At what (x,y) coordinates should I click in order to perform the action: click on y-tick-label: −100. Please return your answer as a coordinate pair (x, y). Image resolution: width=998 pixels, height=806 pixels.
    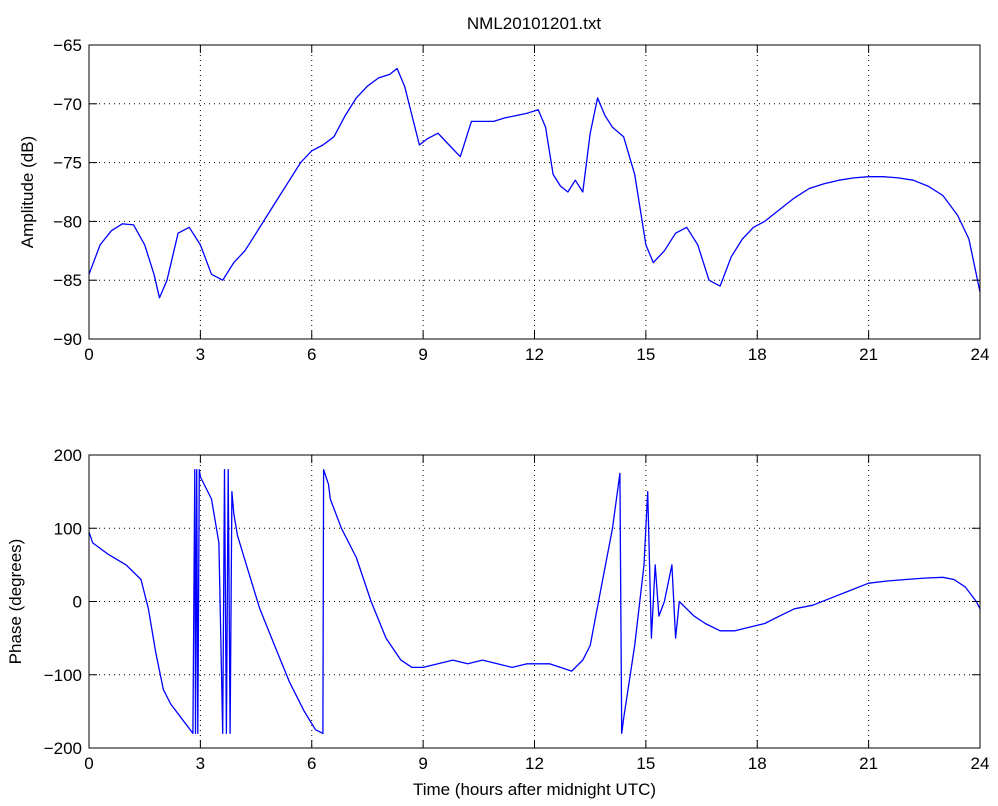
    Looking at the image, I should click on (63, 675).